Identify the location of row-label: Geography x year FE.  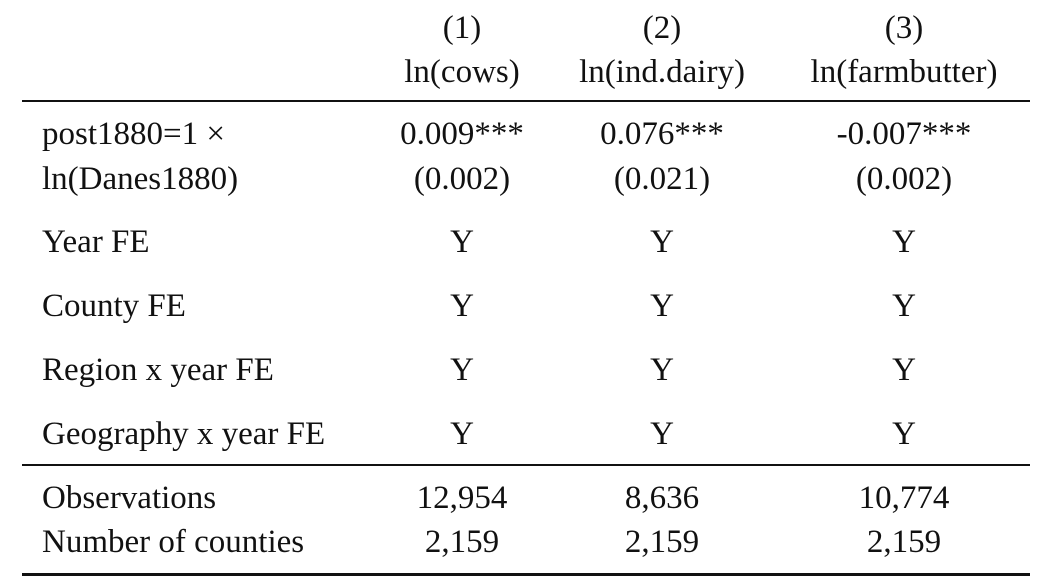
(184, 434).